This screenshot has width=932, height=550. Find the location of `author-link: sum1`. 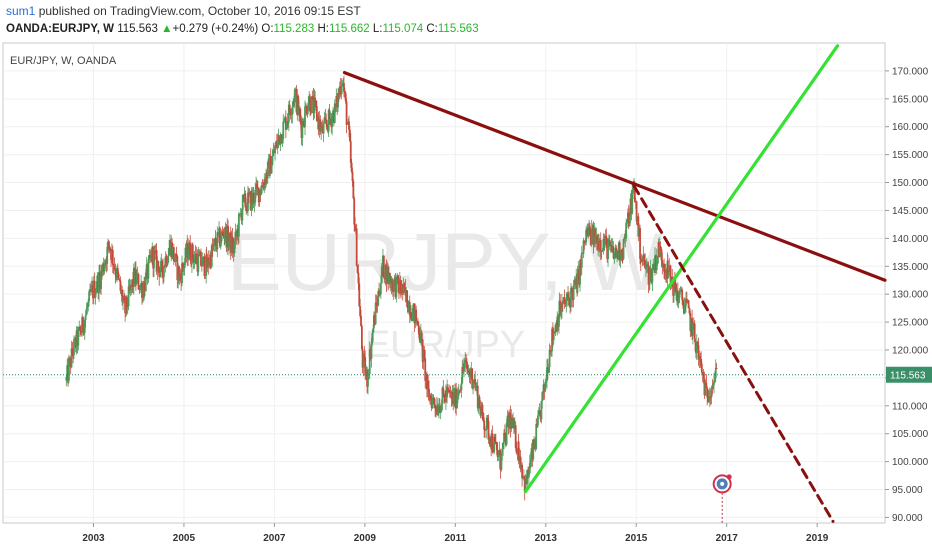

author-link: sum1 is located at coordinates (21, 11).